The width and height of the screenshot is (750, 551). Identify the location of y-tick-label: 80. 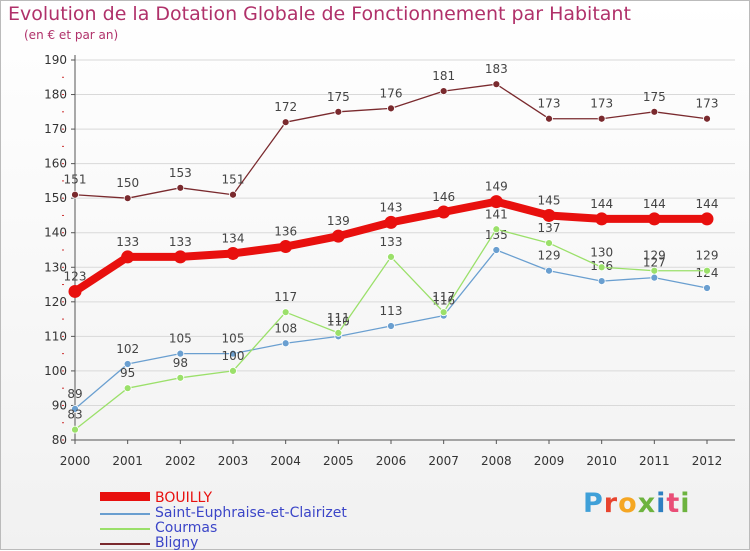
(59, 440).